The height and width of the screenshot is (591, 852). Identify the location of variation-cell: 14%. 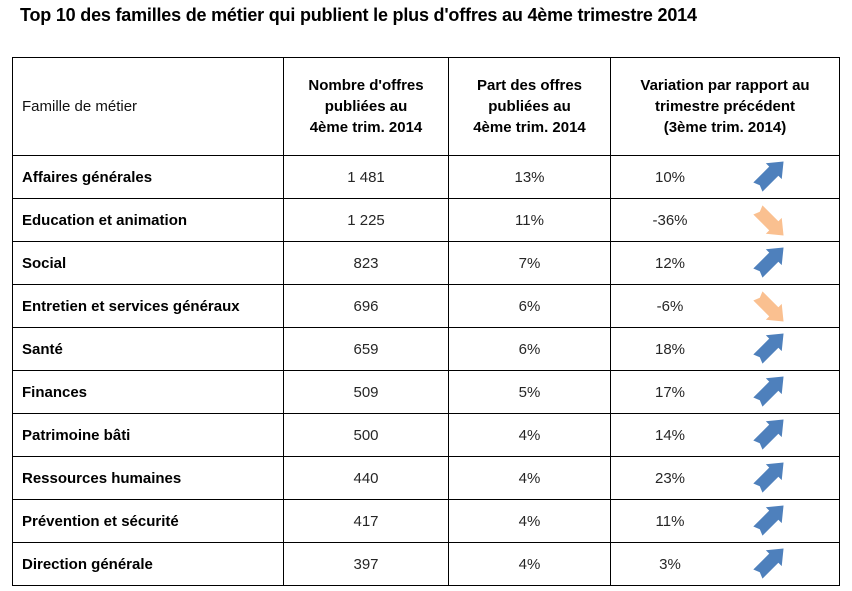
(725, 435).